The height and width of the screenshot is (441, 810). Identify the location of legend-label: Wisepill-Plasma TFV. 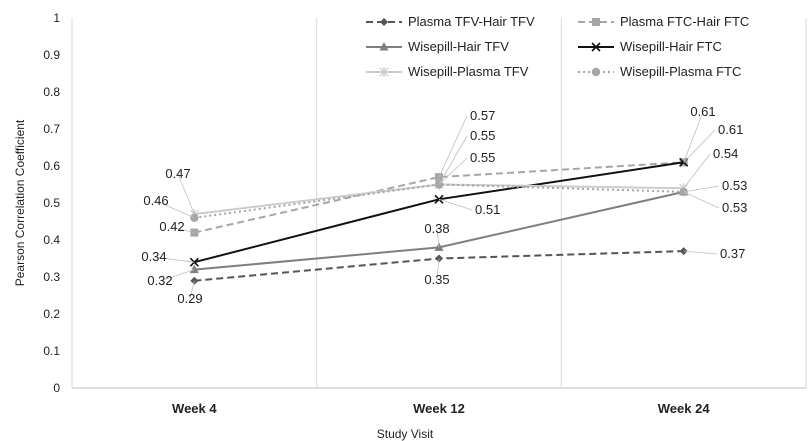
(468, 71).